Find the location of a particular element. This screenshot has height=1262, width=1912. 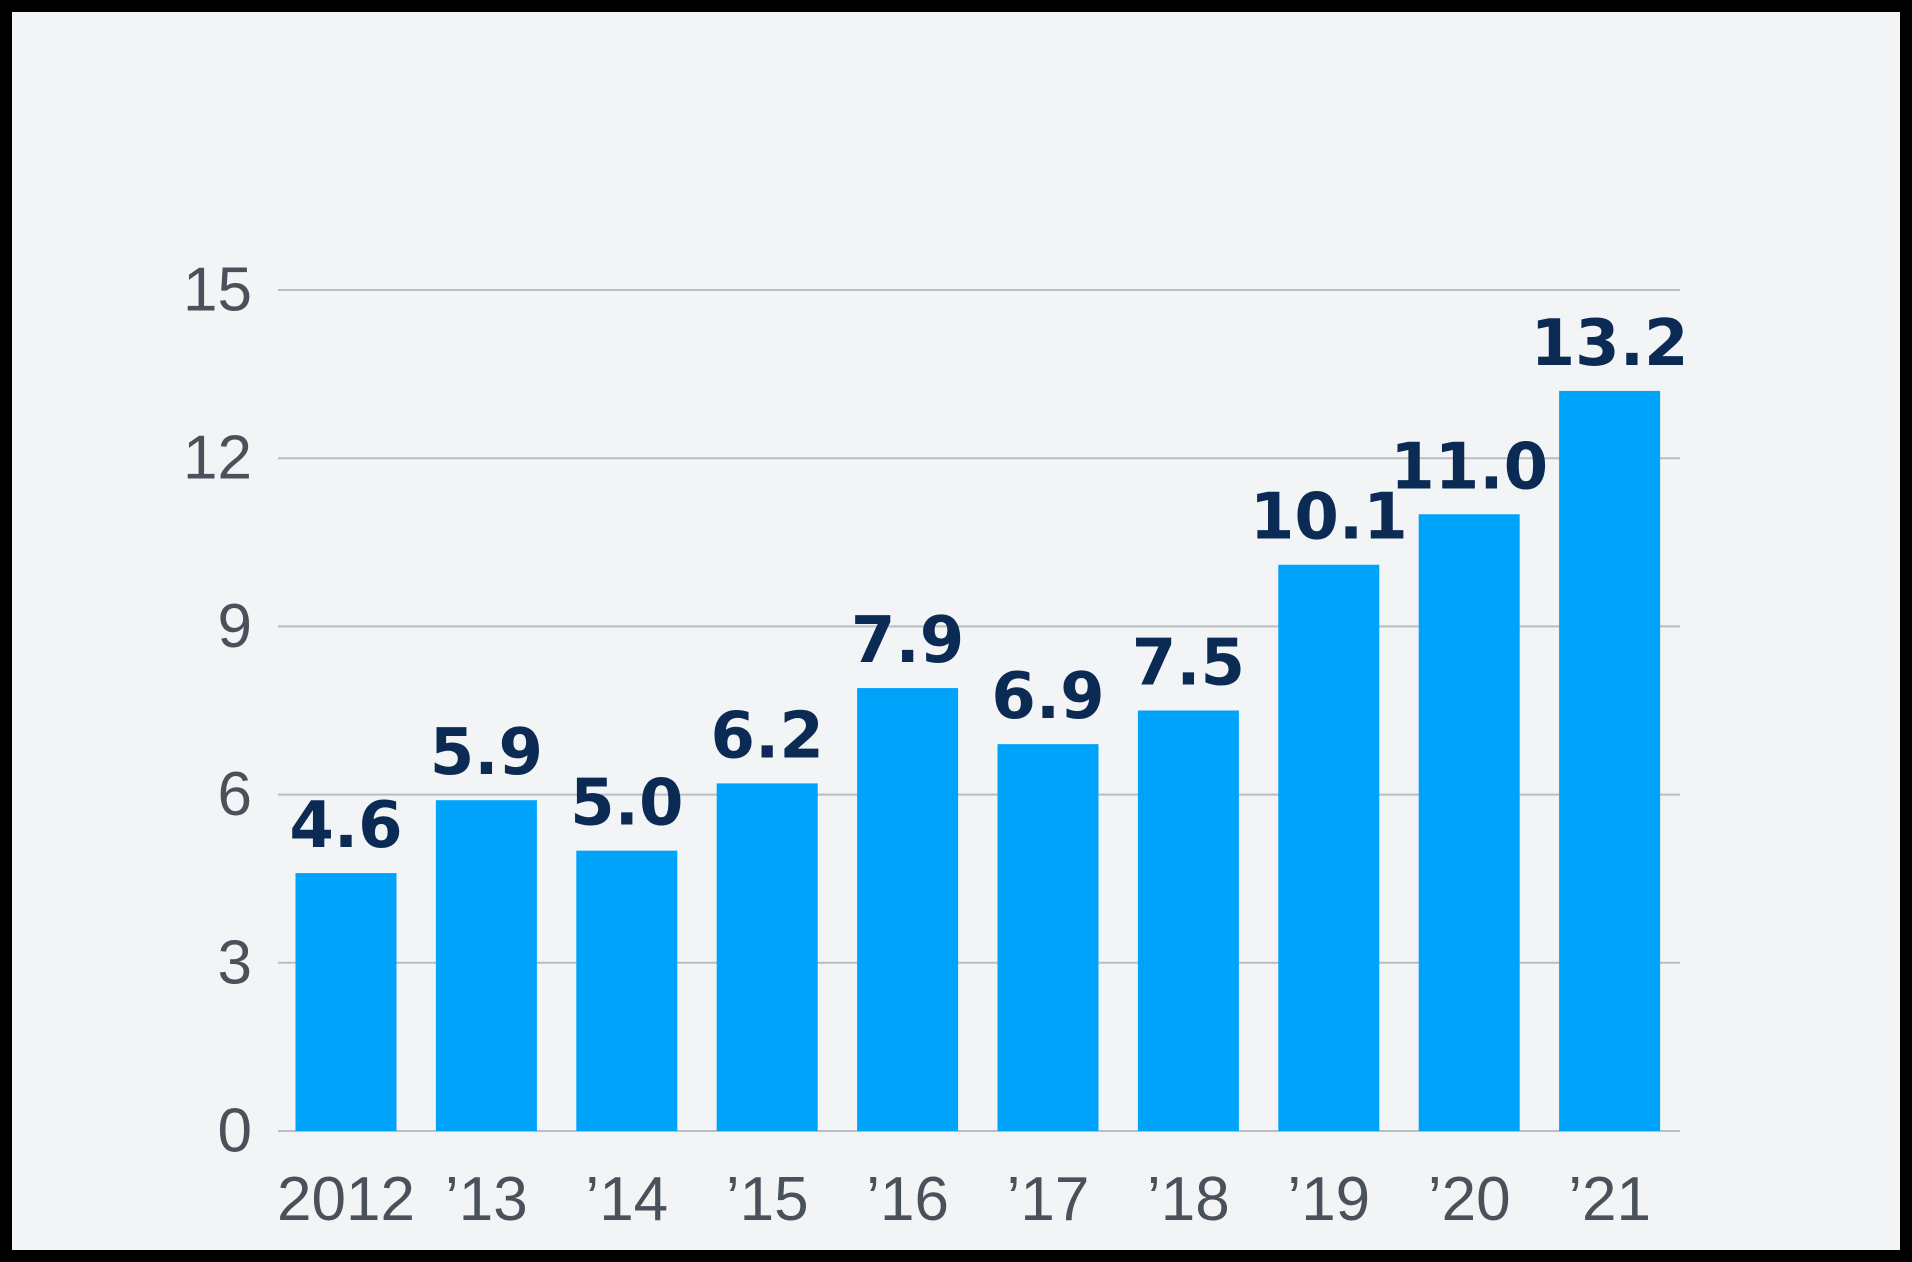

y-tick-label: 3 is located at coordinates (235, 962).